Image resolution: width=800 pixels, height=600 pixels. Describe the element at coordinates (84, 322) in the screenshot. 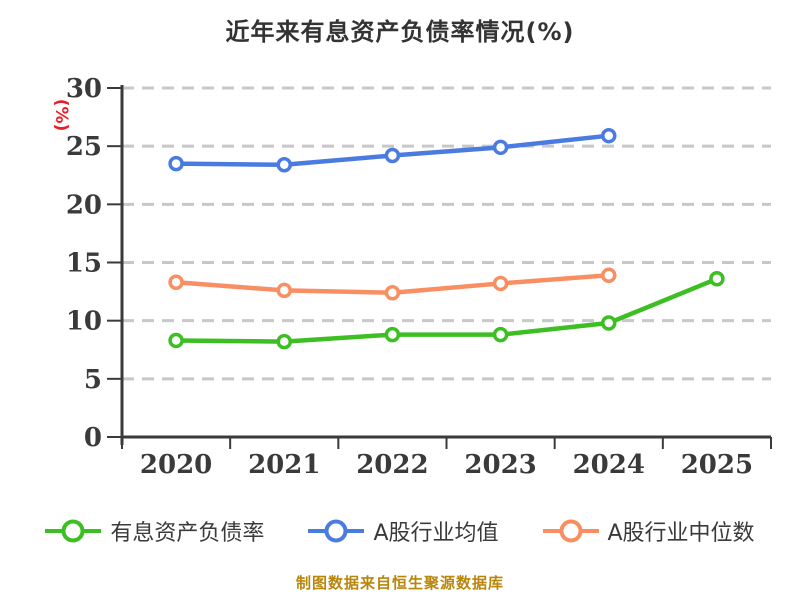

I see `y-tick-label: 10` at that location.